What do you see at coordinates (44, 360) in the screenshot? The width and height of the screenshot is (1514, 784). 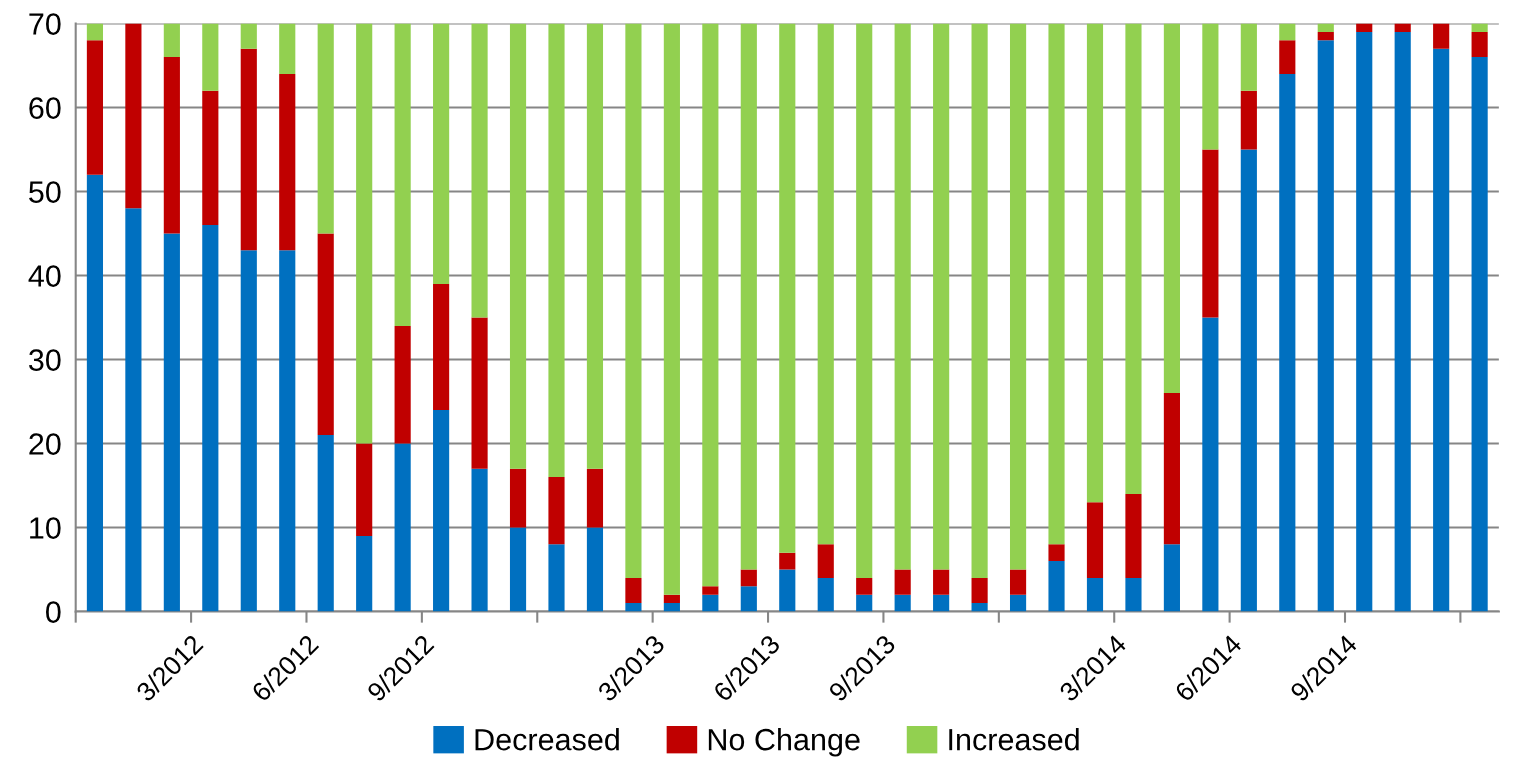 I see `y-tick-label: 30` at bounding box center [44, 360].